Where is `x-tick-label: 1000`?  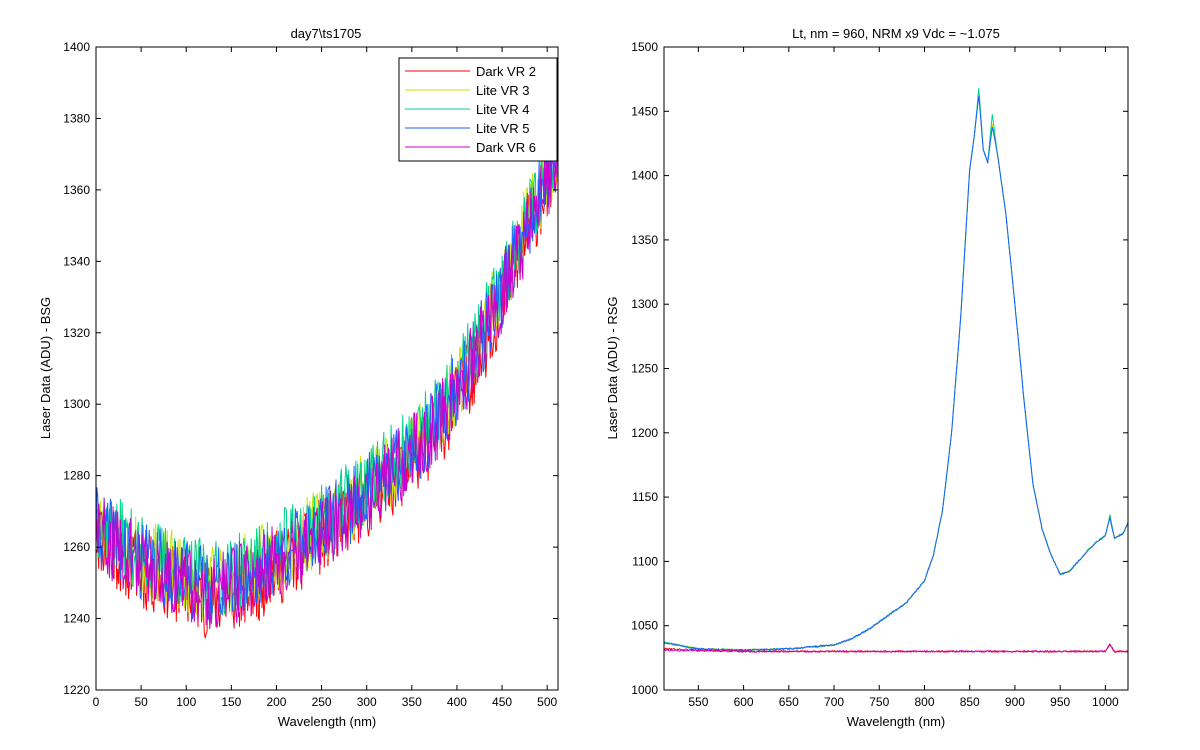 x-tick-label: 1000 is located at coordinates (1105, 702).